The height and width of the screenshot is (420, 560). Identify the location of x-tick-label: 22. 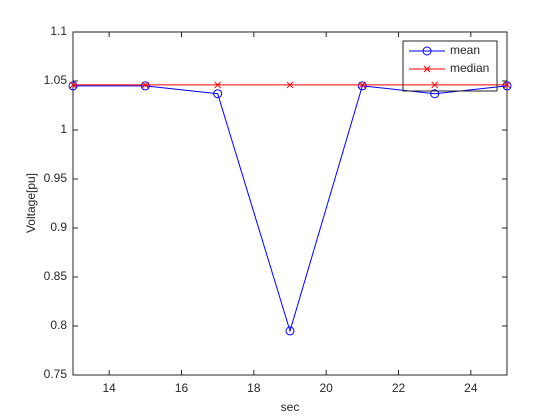
(399, 388).